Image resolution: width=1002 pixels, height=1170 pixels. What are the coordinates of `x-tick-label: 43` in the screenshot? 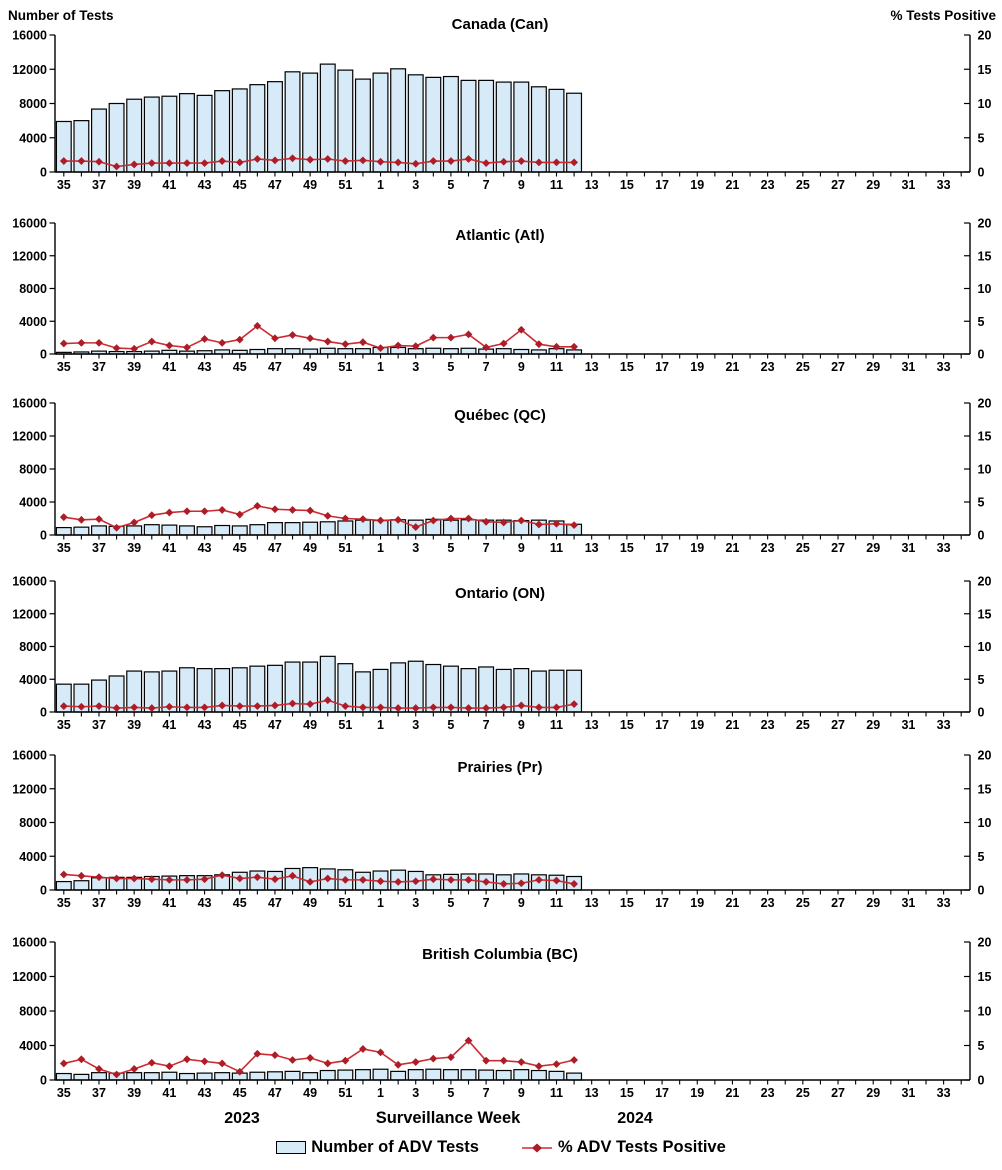 It's located at (205, 725).